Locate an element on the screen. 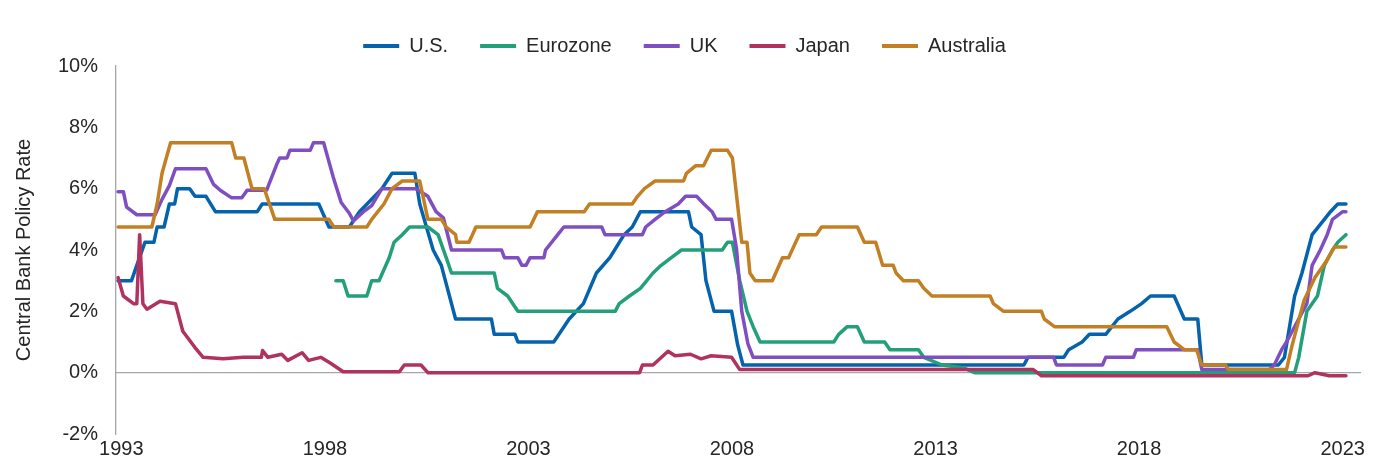  y-tick-label: 4% is located at coordinates (84, 248).